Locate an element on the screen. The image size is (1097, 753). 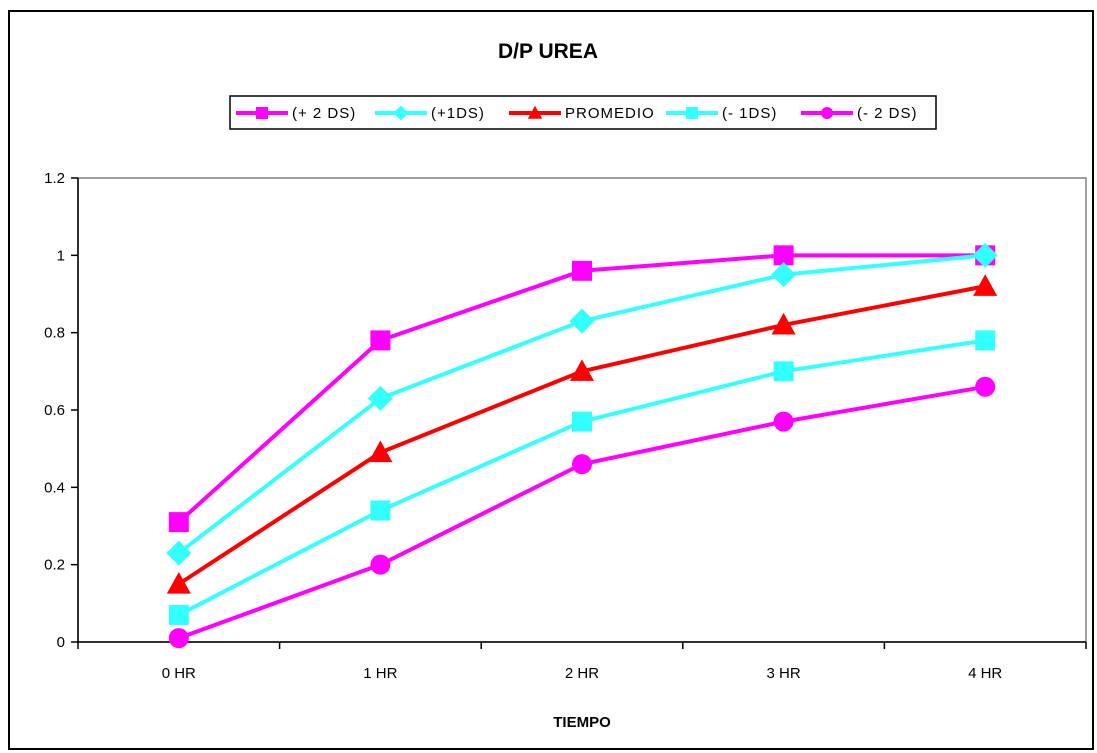
x-tick-label: 2 HR is located at coordinates (582, 673).